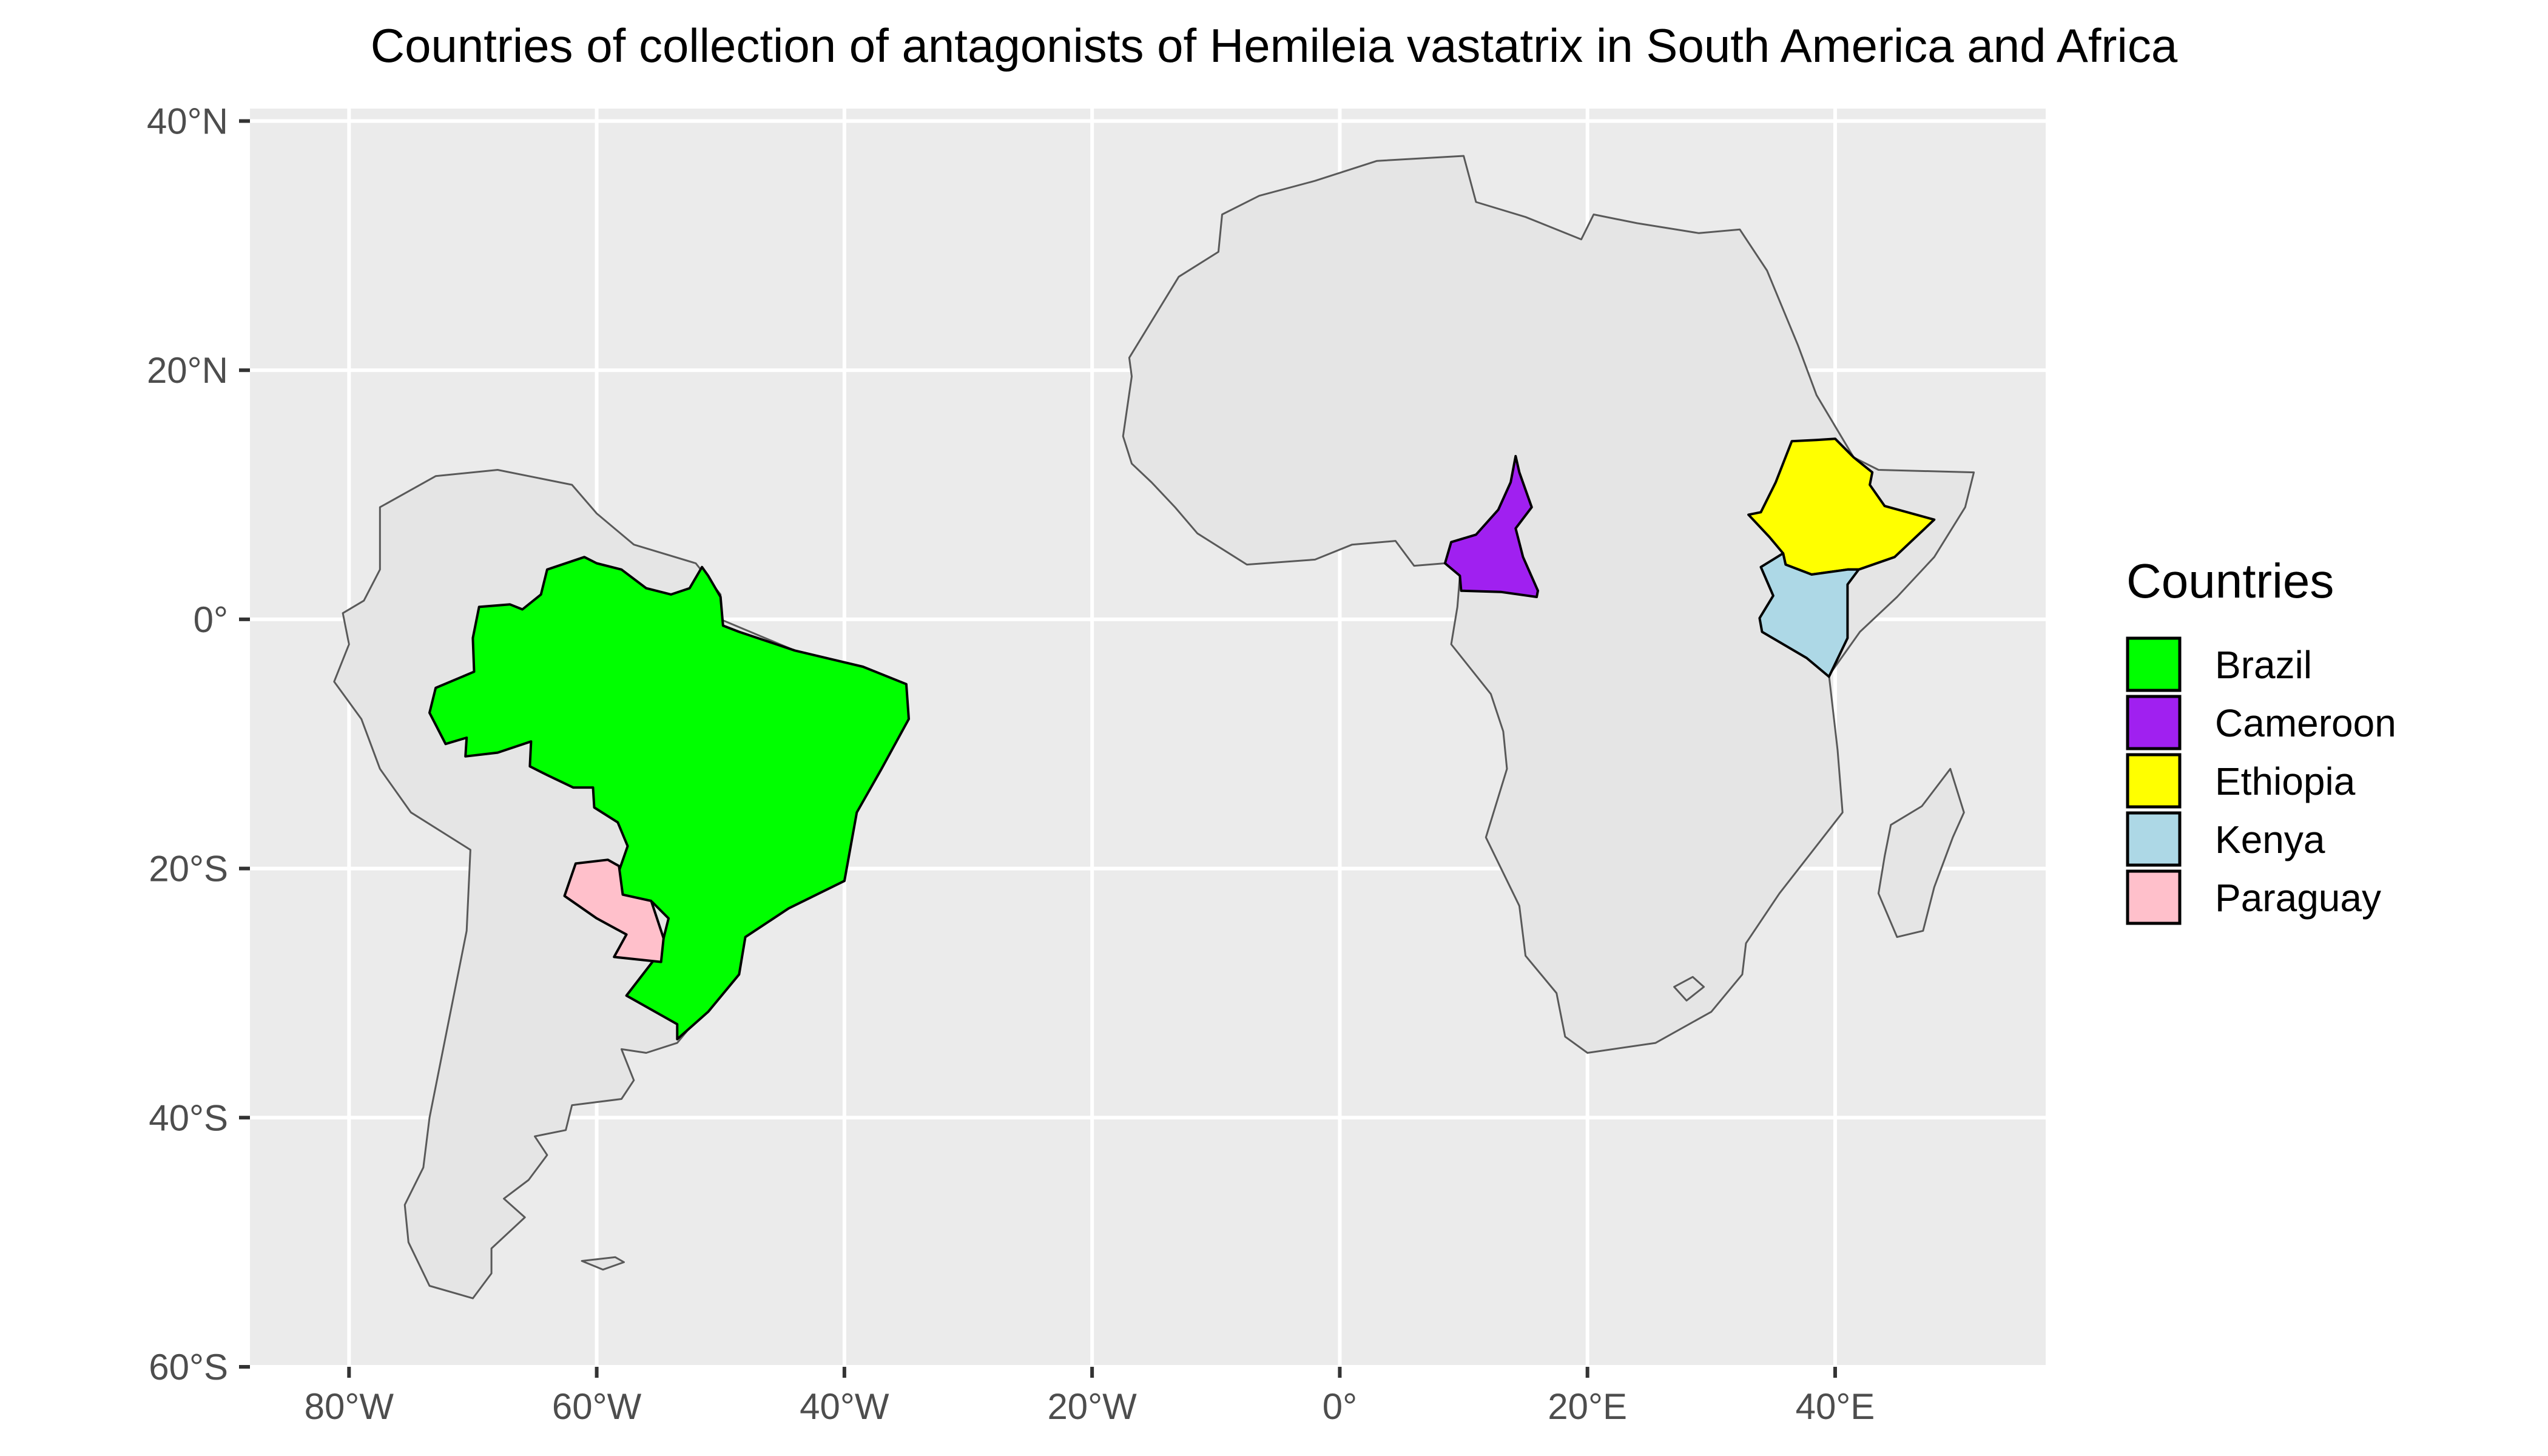 The width and height of the screenshot is (2548, 1456). What do you see at coordinates (2298, 898) in the screenshot?
I see `legend-label: Paraguay` at bounding box center [2298, 898].